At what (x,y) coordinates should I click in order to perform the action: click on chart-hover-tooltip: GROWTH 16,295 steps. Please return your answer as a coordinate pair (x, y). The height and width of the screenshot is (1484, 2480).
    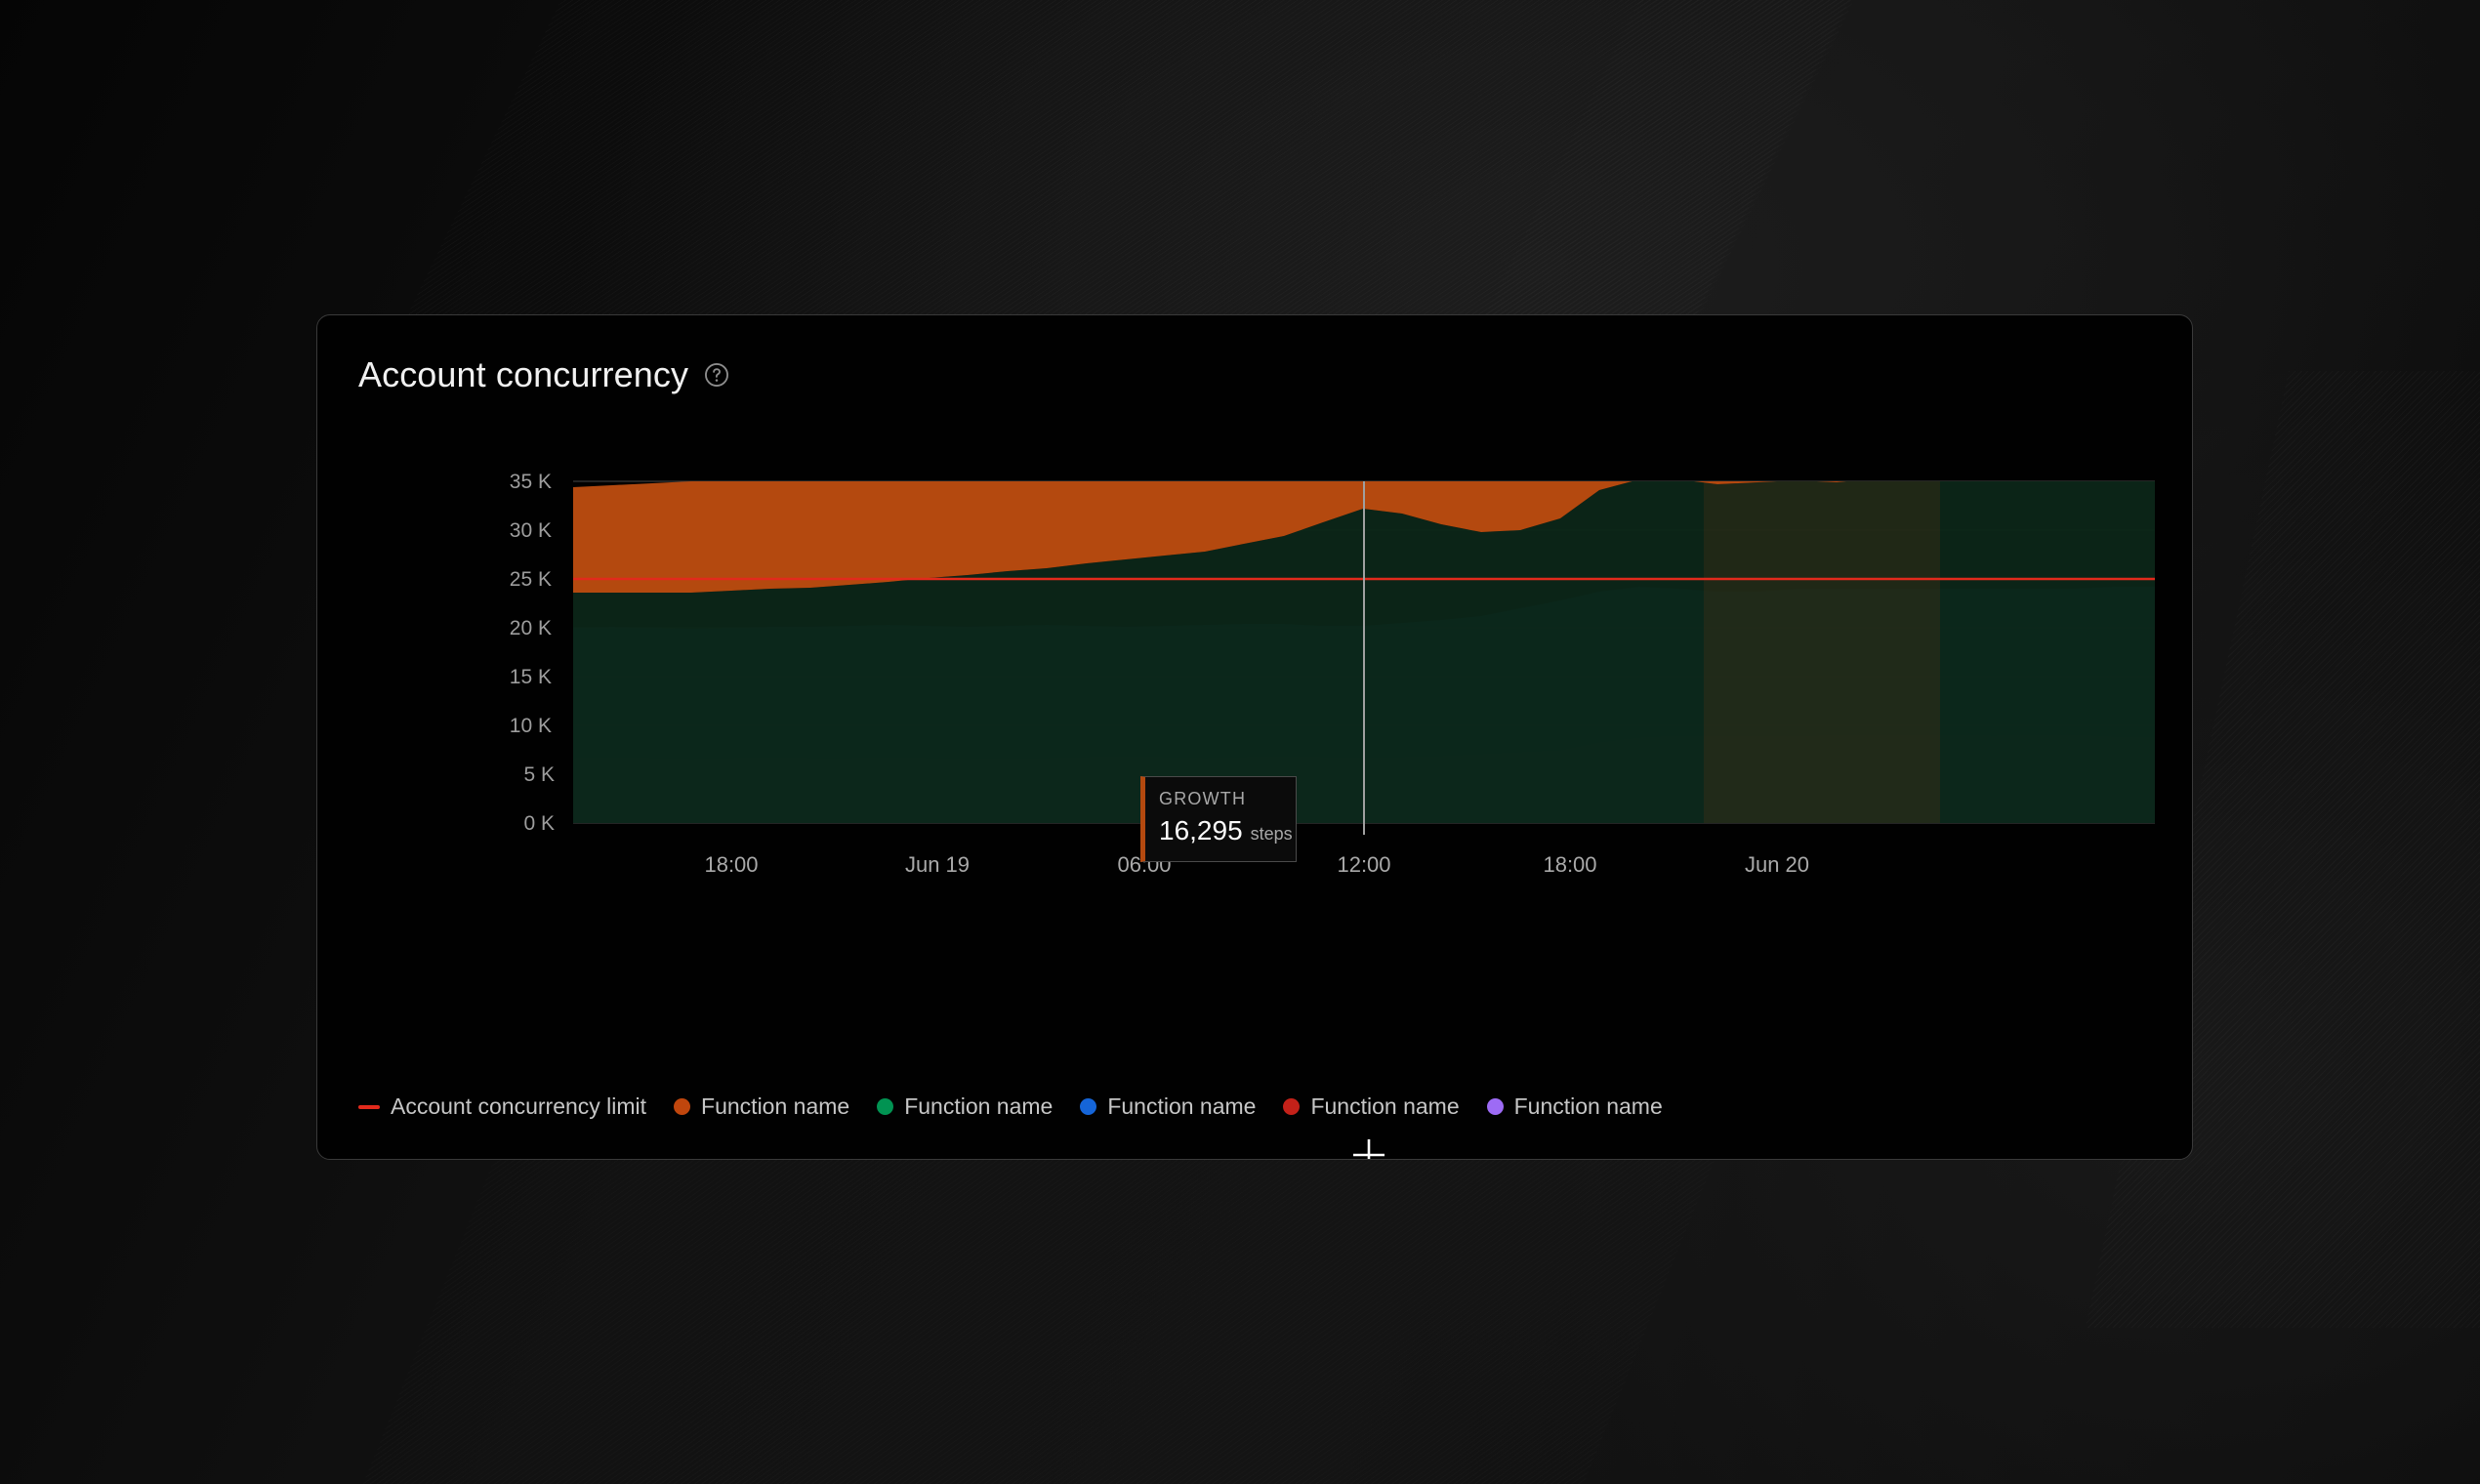
    Looking at the image, I should click on (1218, 819).